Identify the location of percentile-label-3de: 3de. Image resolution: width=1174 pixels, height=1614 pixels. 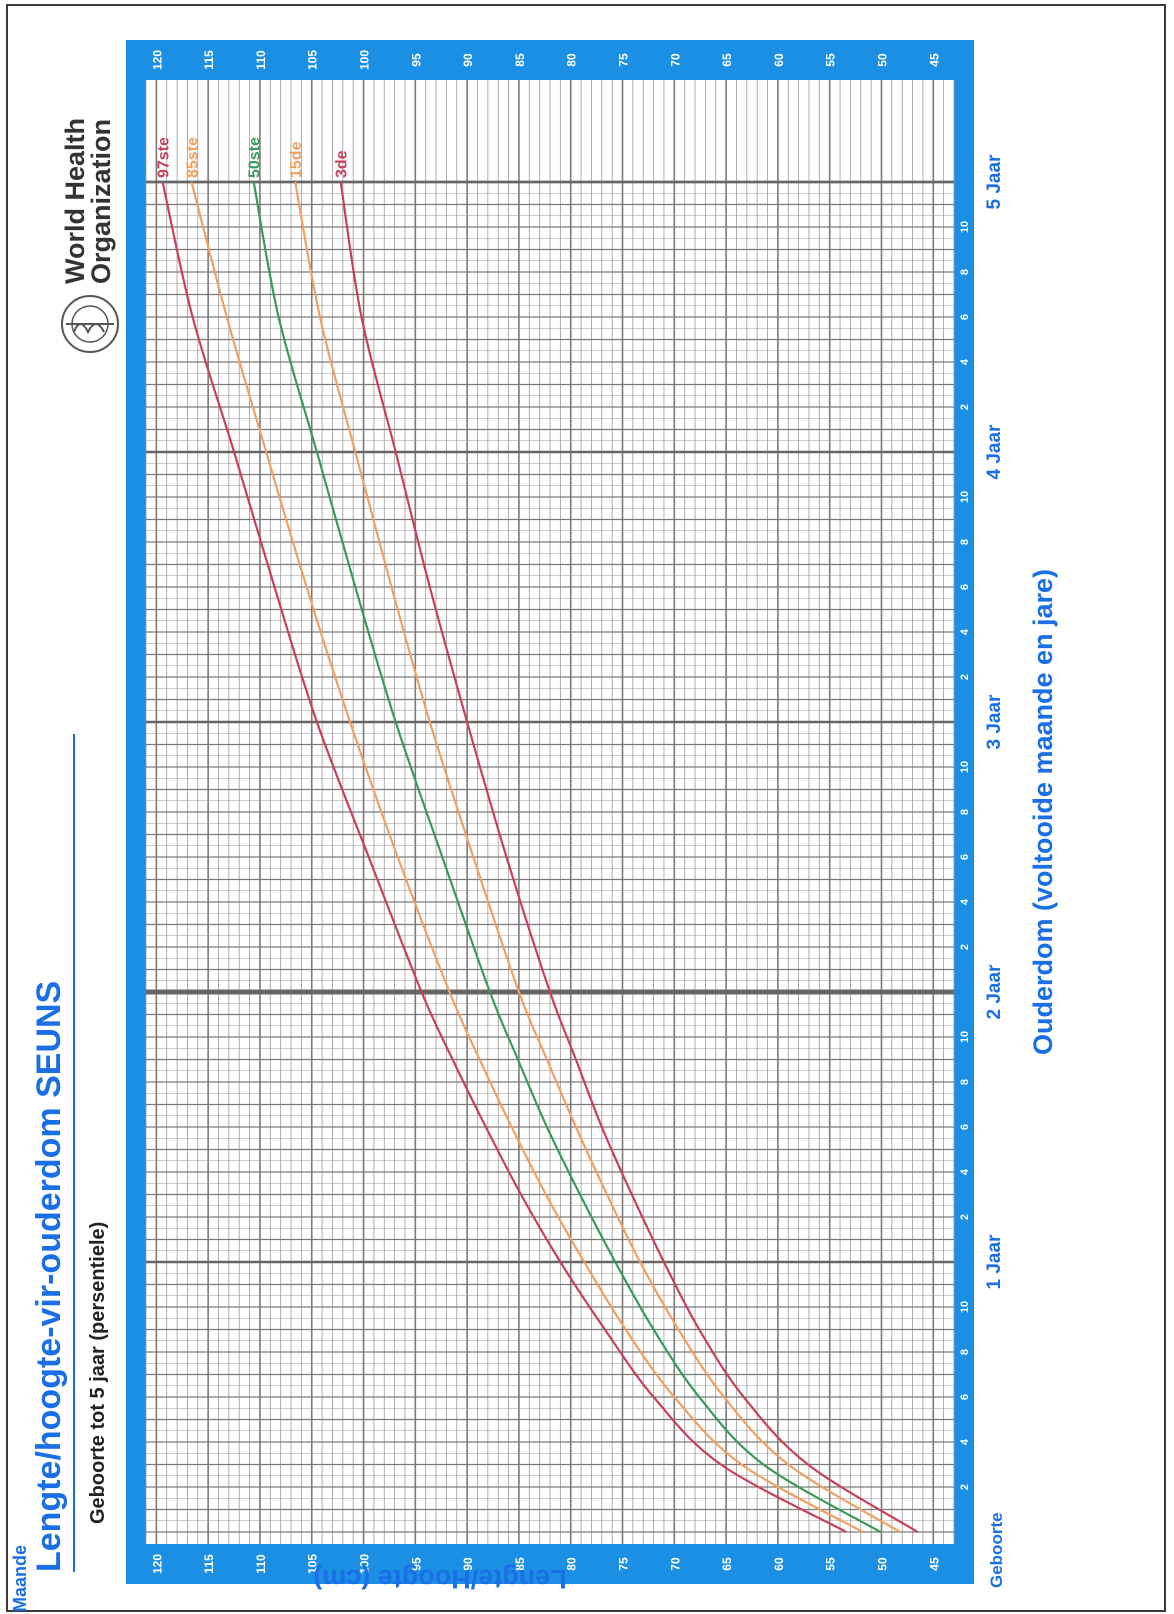
(342, 164).